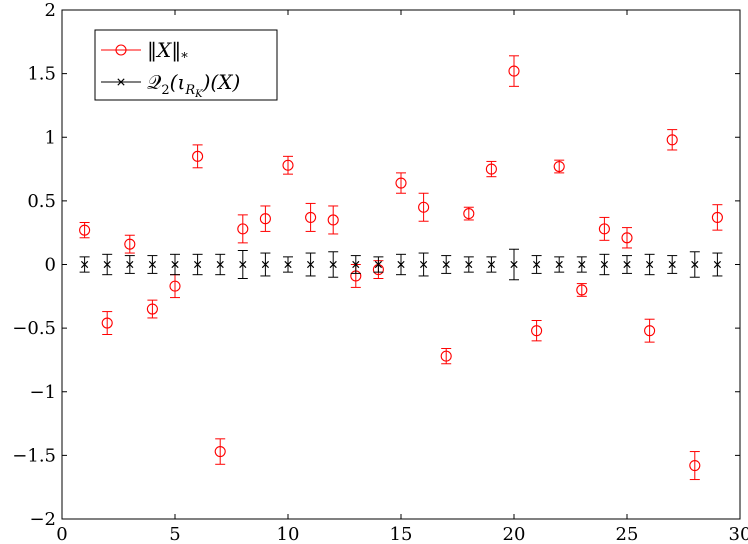 This screenshot has height=544, width=748. I want to click on x-tick-label: 10, so click(288, 534).